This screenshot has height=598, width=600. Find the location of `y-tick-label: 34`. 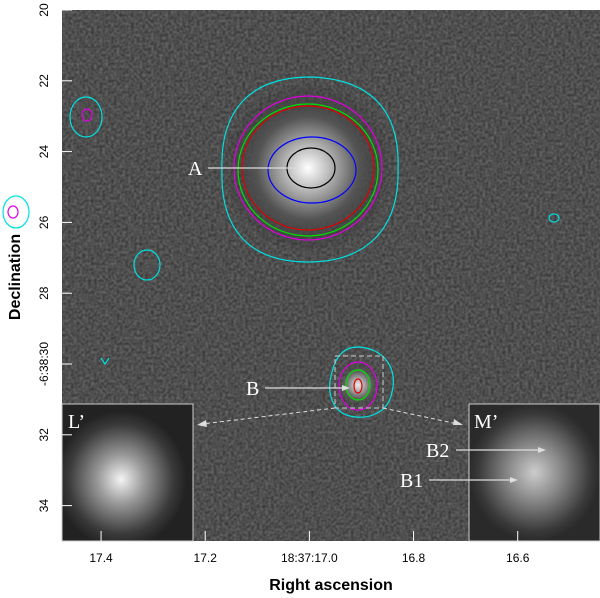

y-tick-label: 34 is located at coordinates (44, 506).